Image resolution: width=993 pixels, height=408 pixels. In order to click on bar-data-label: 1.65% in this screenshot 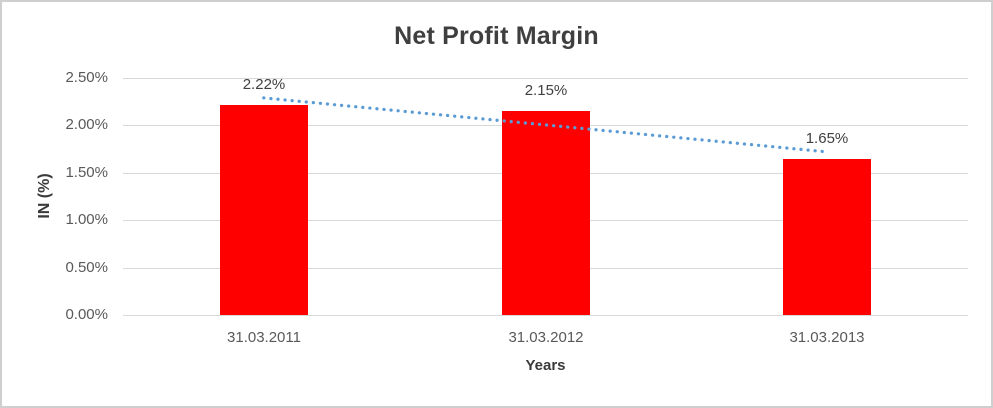, I will do `click(827, 138)`.